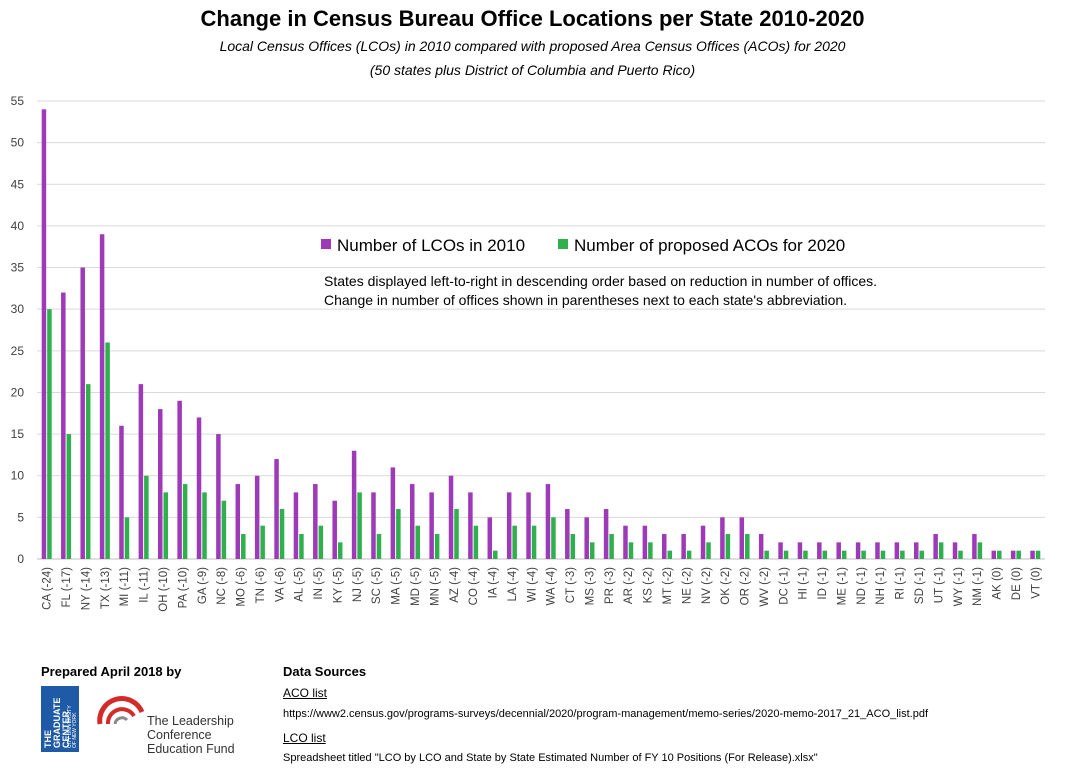 The height and width of the screenshot is (779, 1065). Describe the element at coordinates (842, 586) in the screenshot. I see `x-tick-label: ME (-1)` at that location.